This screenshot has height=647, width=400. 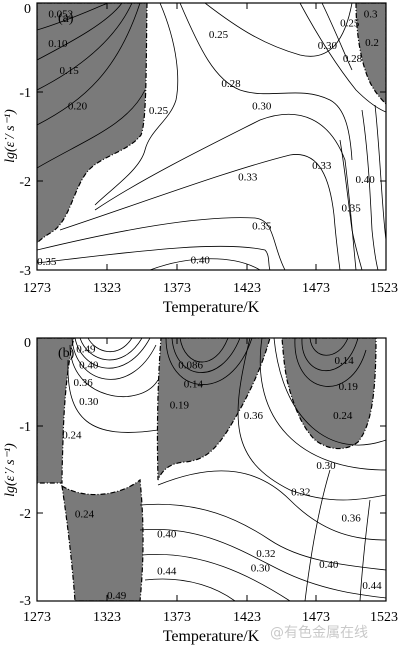 What do you see at coordinates (384, 617) in the screenshot?
I see `panel-b-xtick: 1523` at bounding box center [384, 617].